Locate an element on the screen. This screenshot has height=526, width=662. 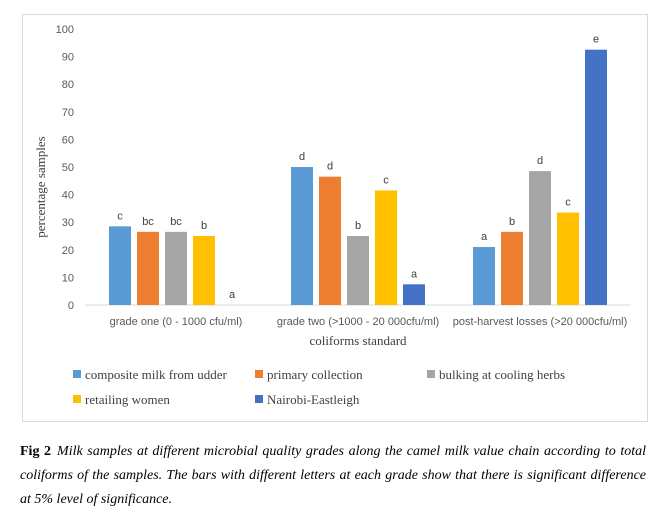
legend-label: composite milk from udder is located at coordinates (156, 374).